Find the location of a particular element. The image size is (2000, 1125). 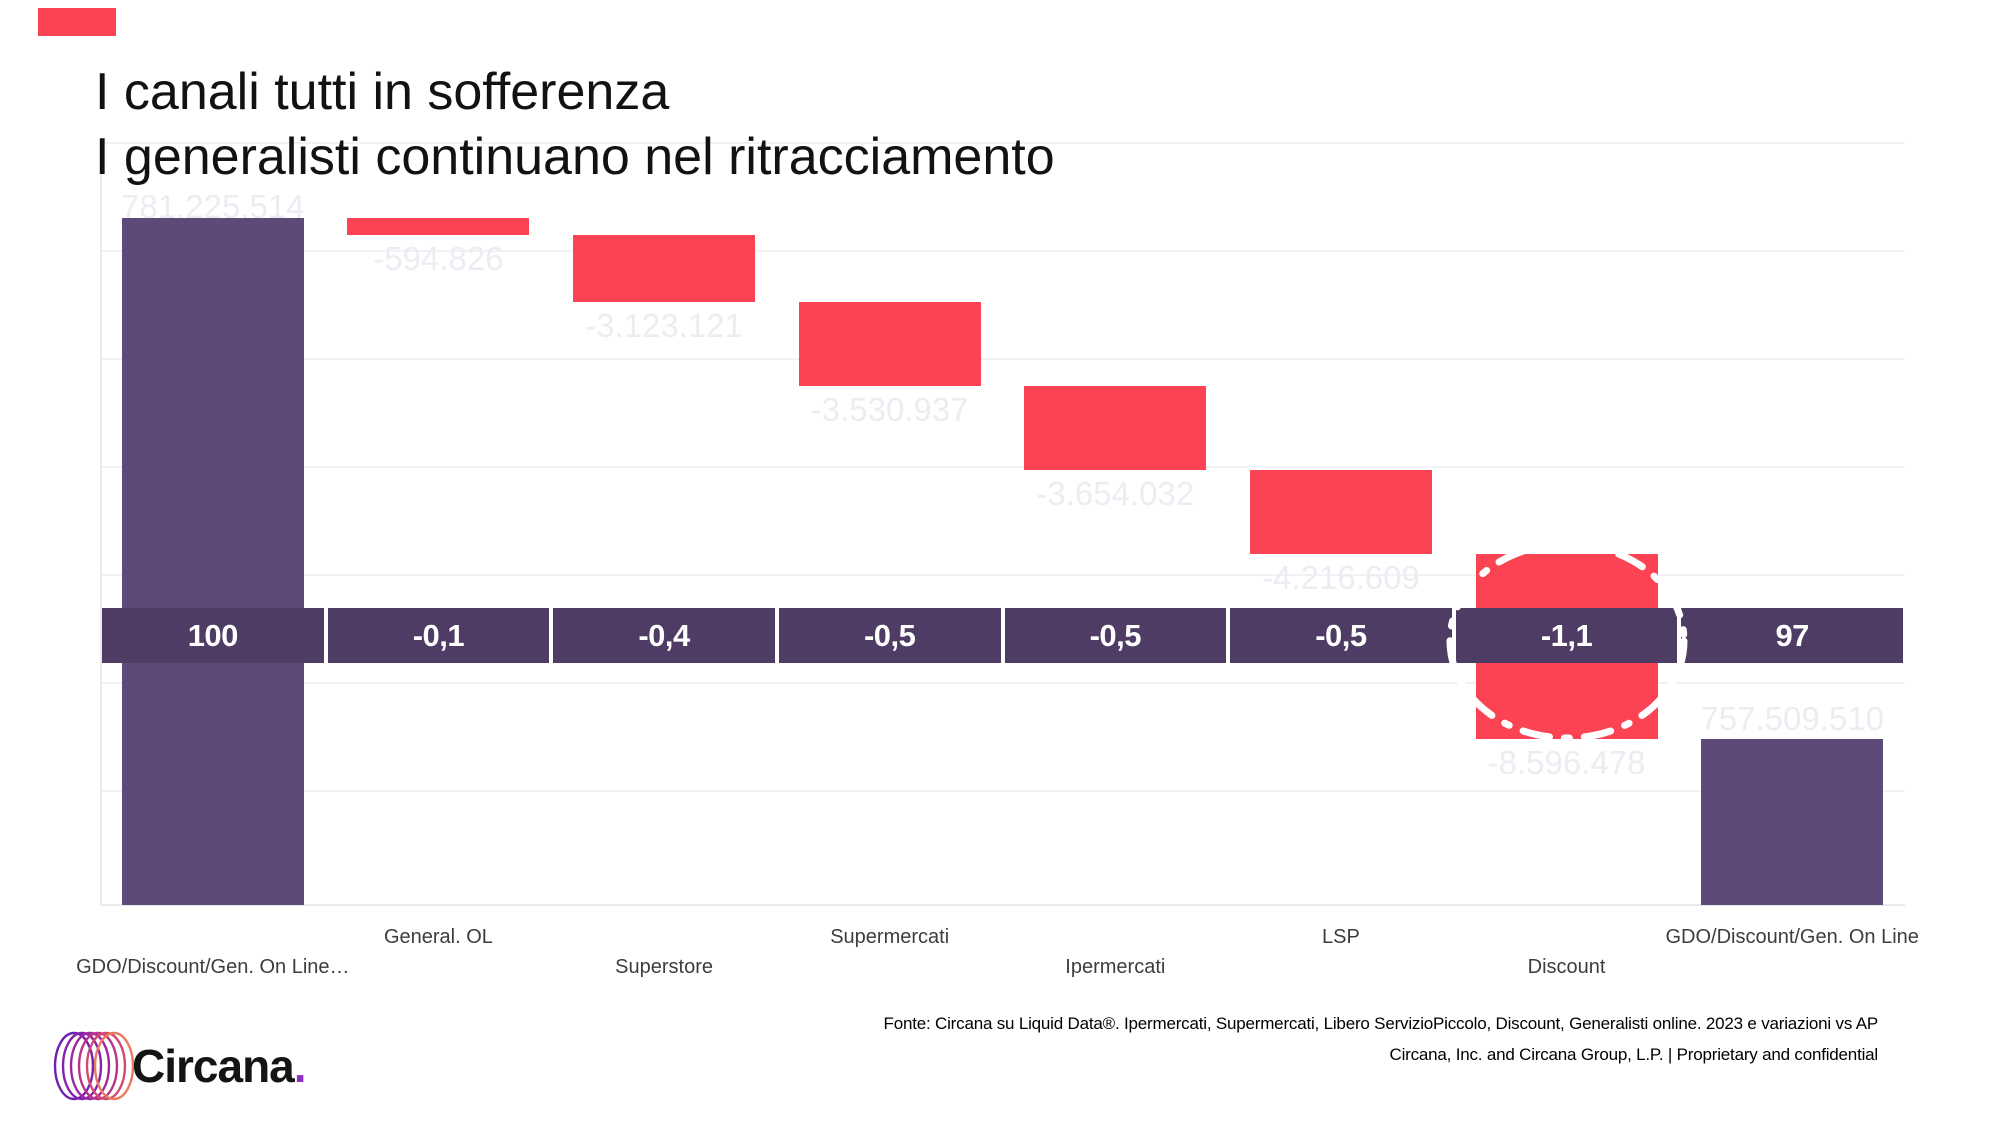

waterfall-bar-gdo-discount-gen-on-line is located at coordinates (1792, 821).